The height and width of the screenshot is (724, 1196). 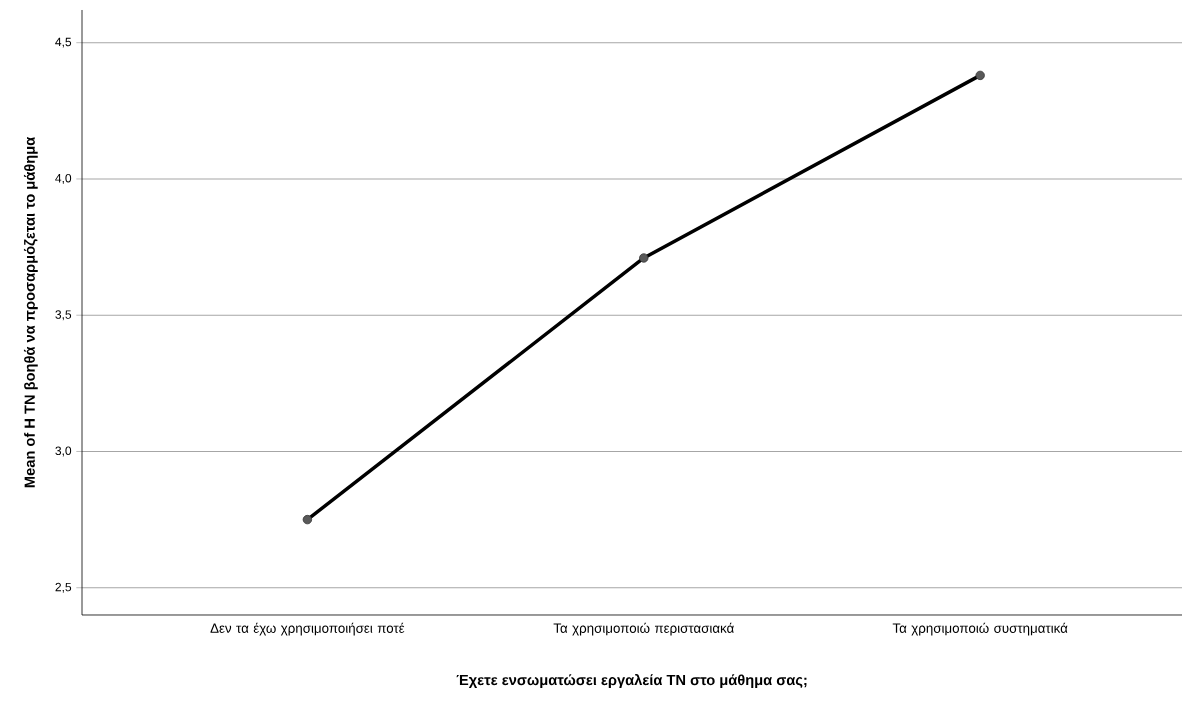 What do you see at coordinates (63, 315) in the screenshot?
I see `y-tick-label: 3,5` at bounding box center [63, 315].